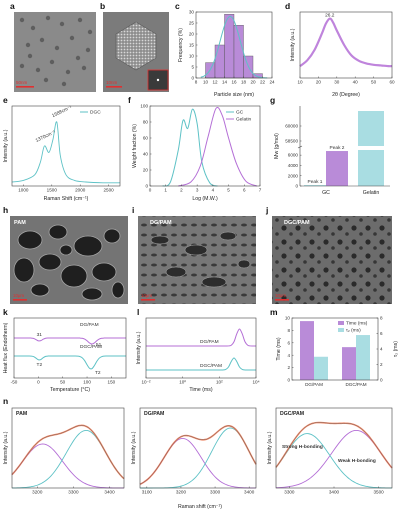 This screenshot has height=514, width=400. Describe the element at coordinates (371, 193) in the screenshot. I see `chart-g-group-gelatin: Gelatin` at that location.